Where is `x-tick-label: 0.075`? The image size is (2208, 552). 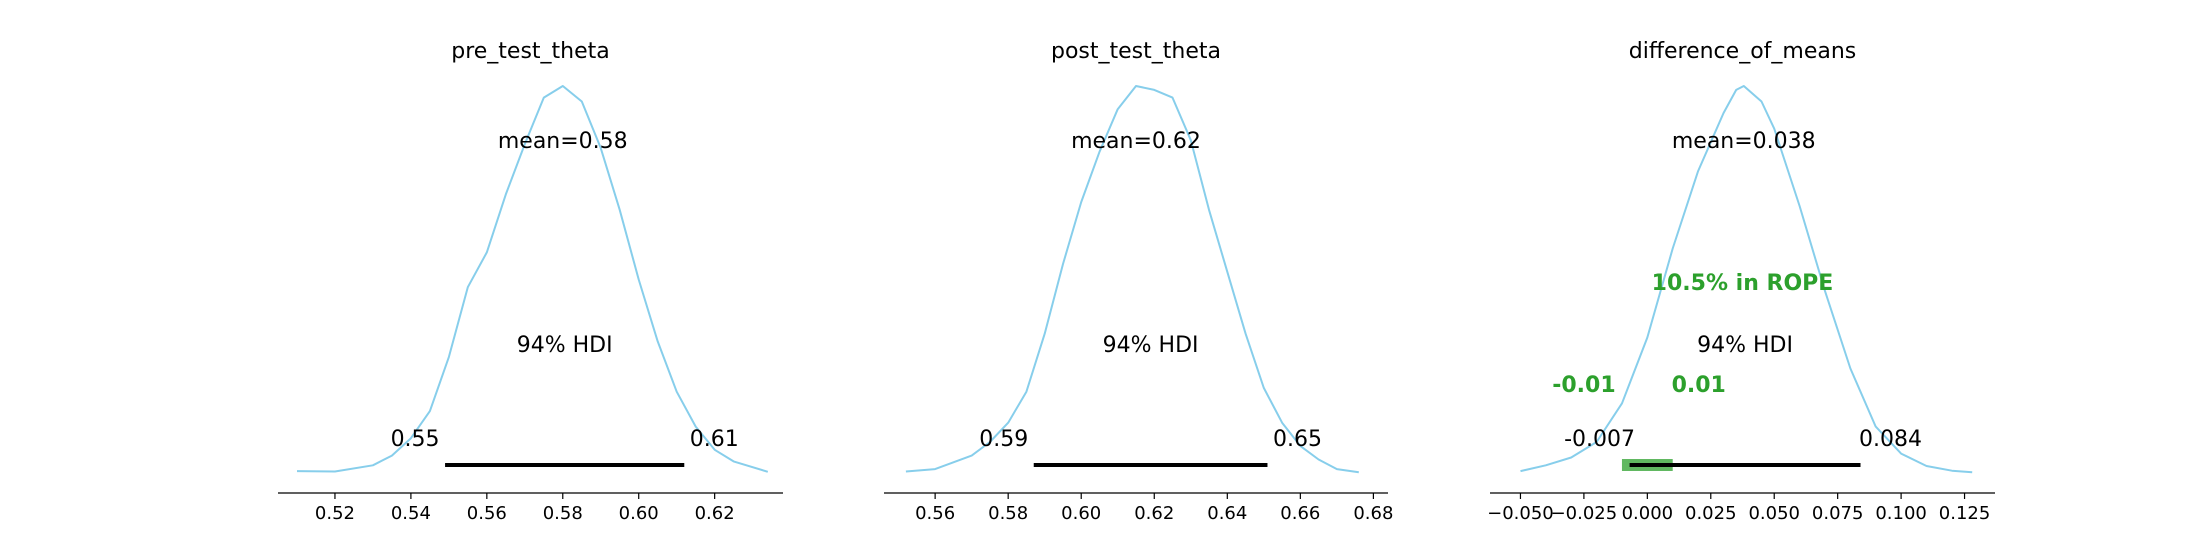 x-tick-label: 0.075 is located at coordinates (1838, 513).